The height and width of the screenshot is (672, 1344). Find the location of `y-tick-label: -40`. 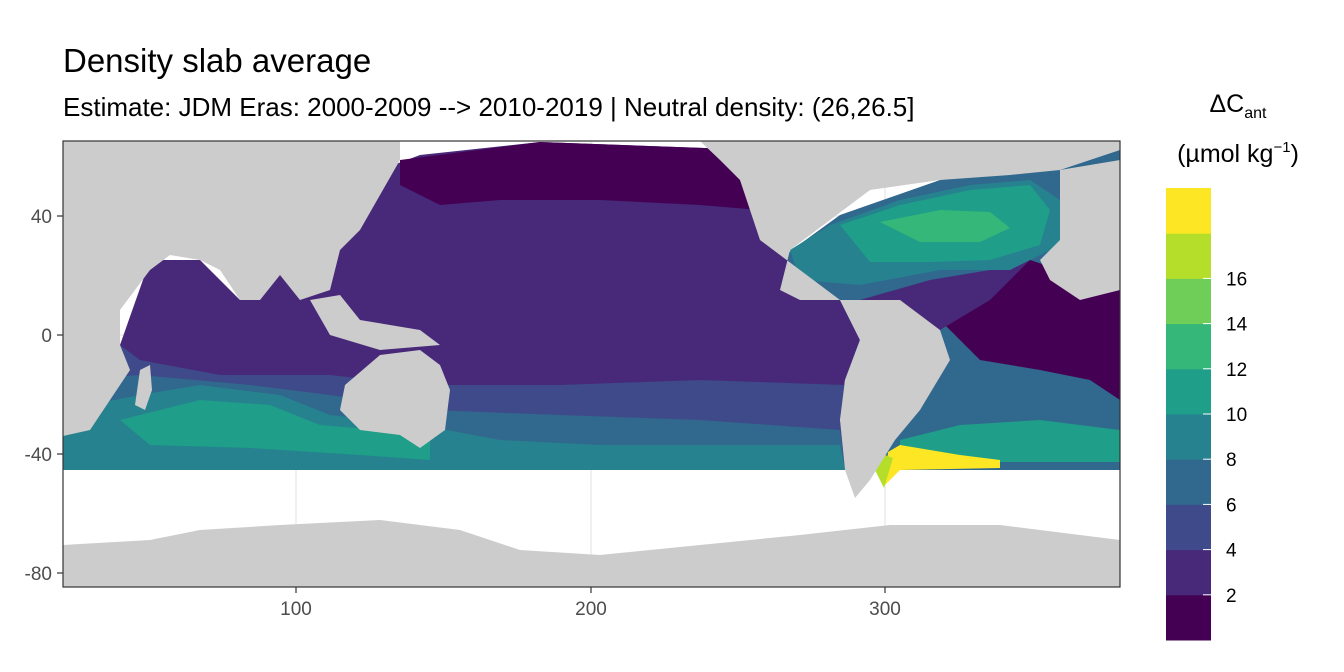

y-tick-label: -40 is located at coordinates (38, 455).